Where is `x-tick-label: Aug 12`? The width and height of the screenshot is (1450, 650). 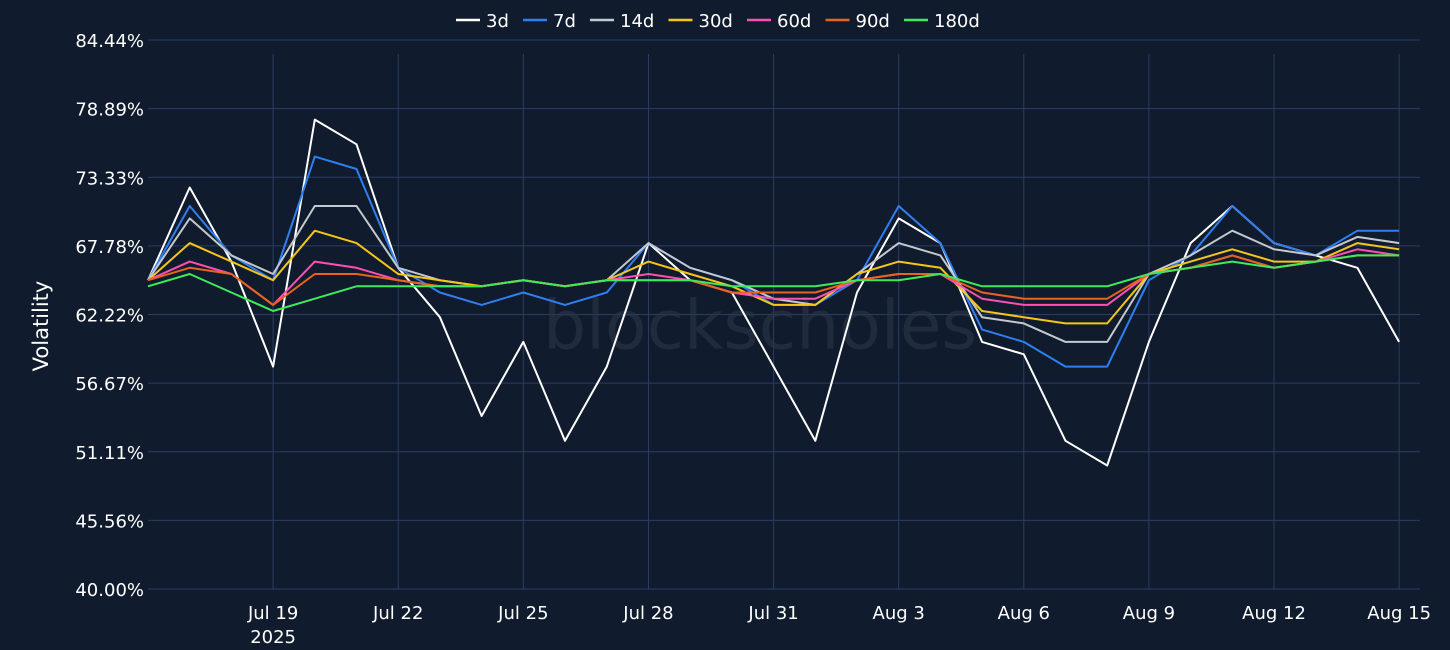 x-tick-label: Aug 12 is located at coordinates (1274, 613).